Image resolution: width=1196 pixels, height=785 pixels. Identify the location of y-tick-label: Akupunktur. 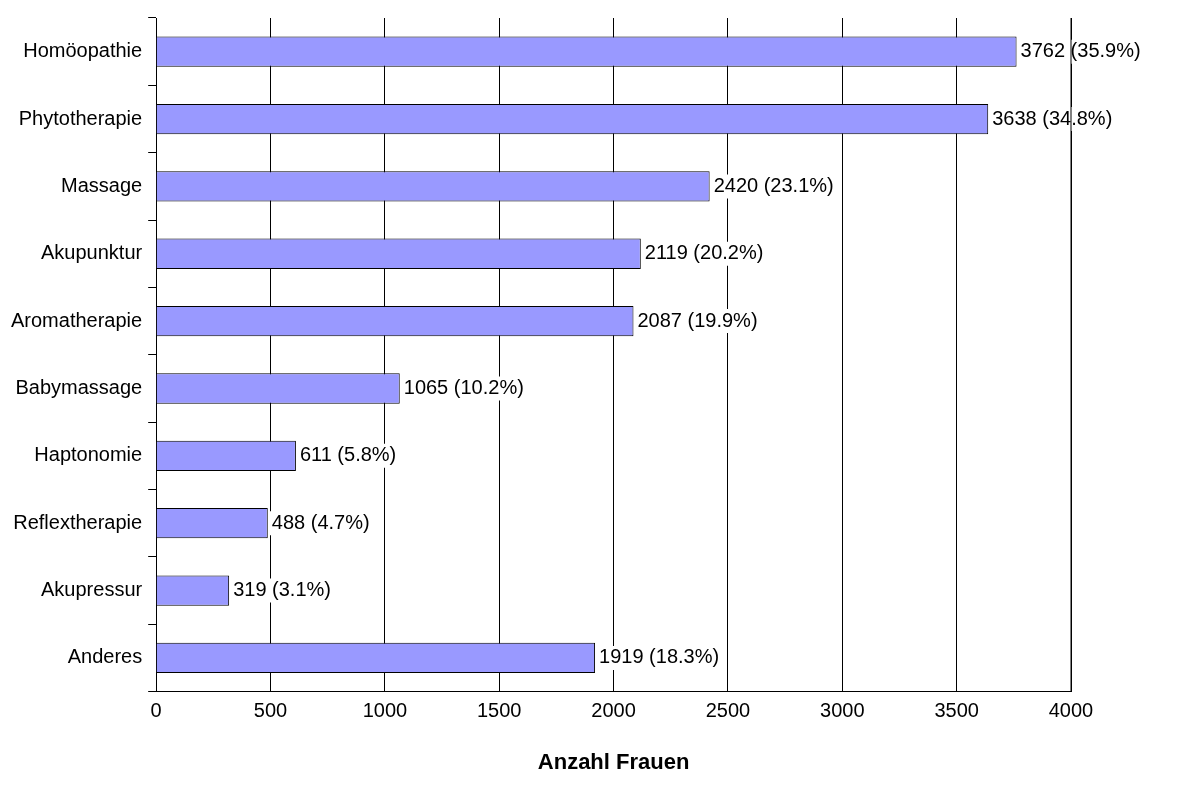
(92, 252).